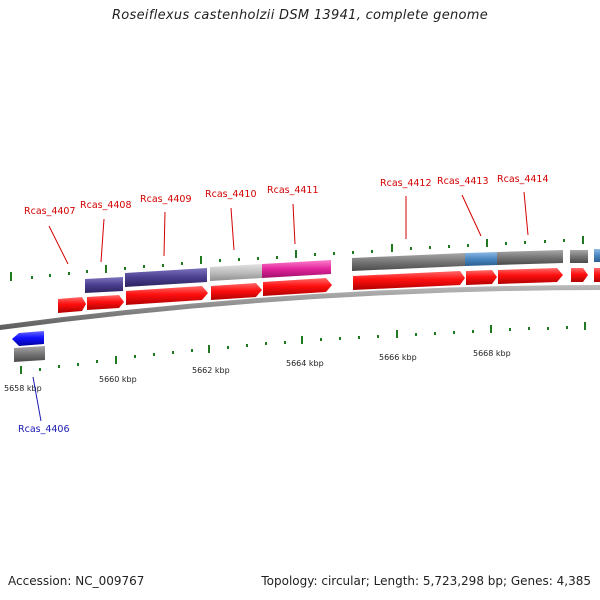  Describe the element at coordinates (293, 190) in the screenshot. I see `gene-label-rcas-4411: Rcas_4411` at that location.